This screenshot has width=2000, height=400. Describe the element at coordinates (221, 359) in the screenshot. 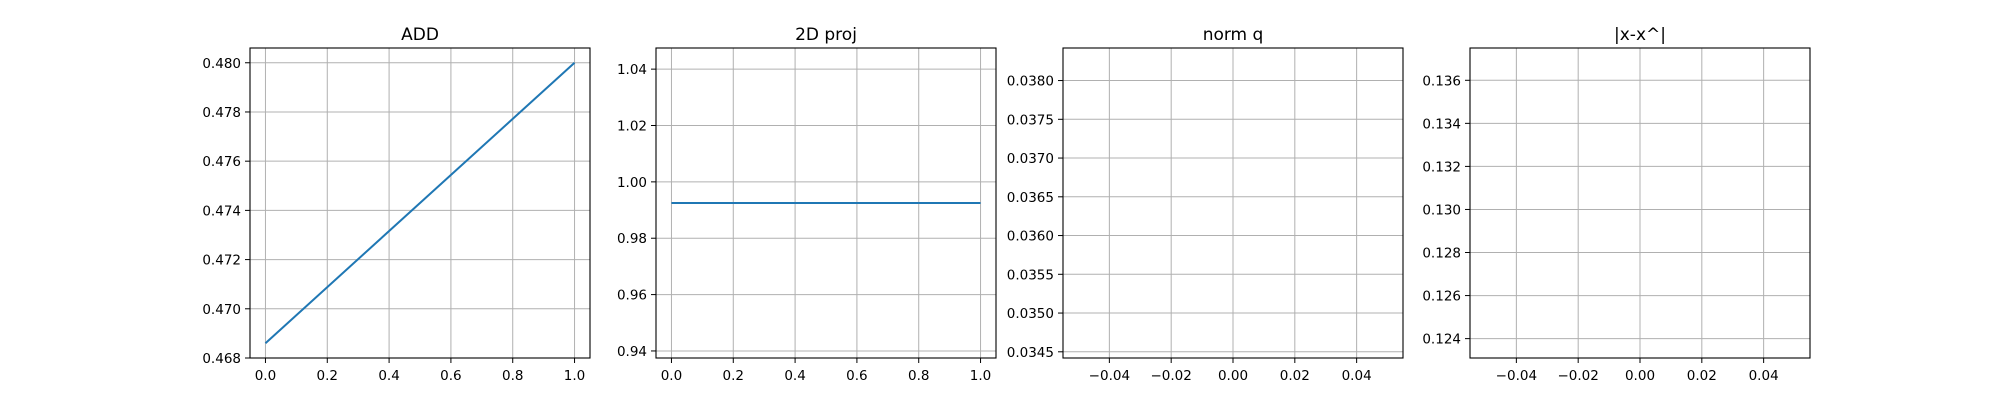

I see `y-tick-label: 0.468` at that location.